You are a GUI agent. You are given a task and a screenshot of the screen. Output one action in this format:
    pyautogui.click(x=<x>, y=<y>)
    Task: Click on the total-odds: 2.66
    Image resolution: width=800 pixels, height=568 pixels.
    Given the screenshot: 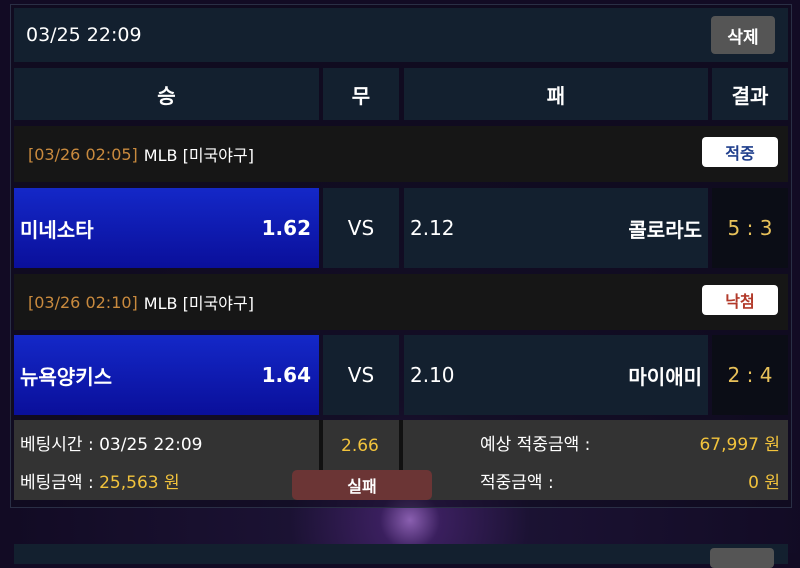 What is the action you would take?
    pyautogui.click(x=360, y=446)
    